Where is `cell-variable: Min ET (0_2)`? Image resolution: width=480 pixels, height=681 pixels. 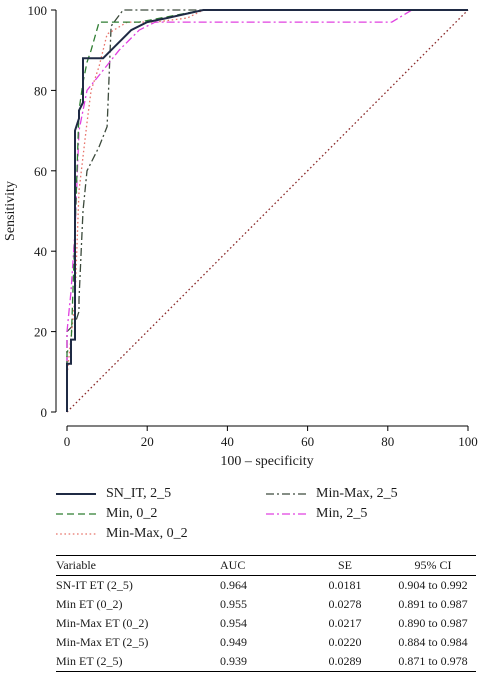
cell-variable: Min ET (0_2) is located at coordinates (89, 604).